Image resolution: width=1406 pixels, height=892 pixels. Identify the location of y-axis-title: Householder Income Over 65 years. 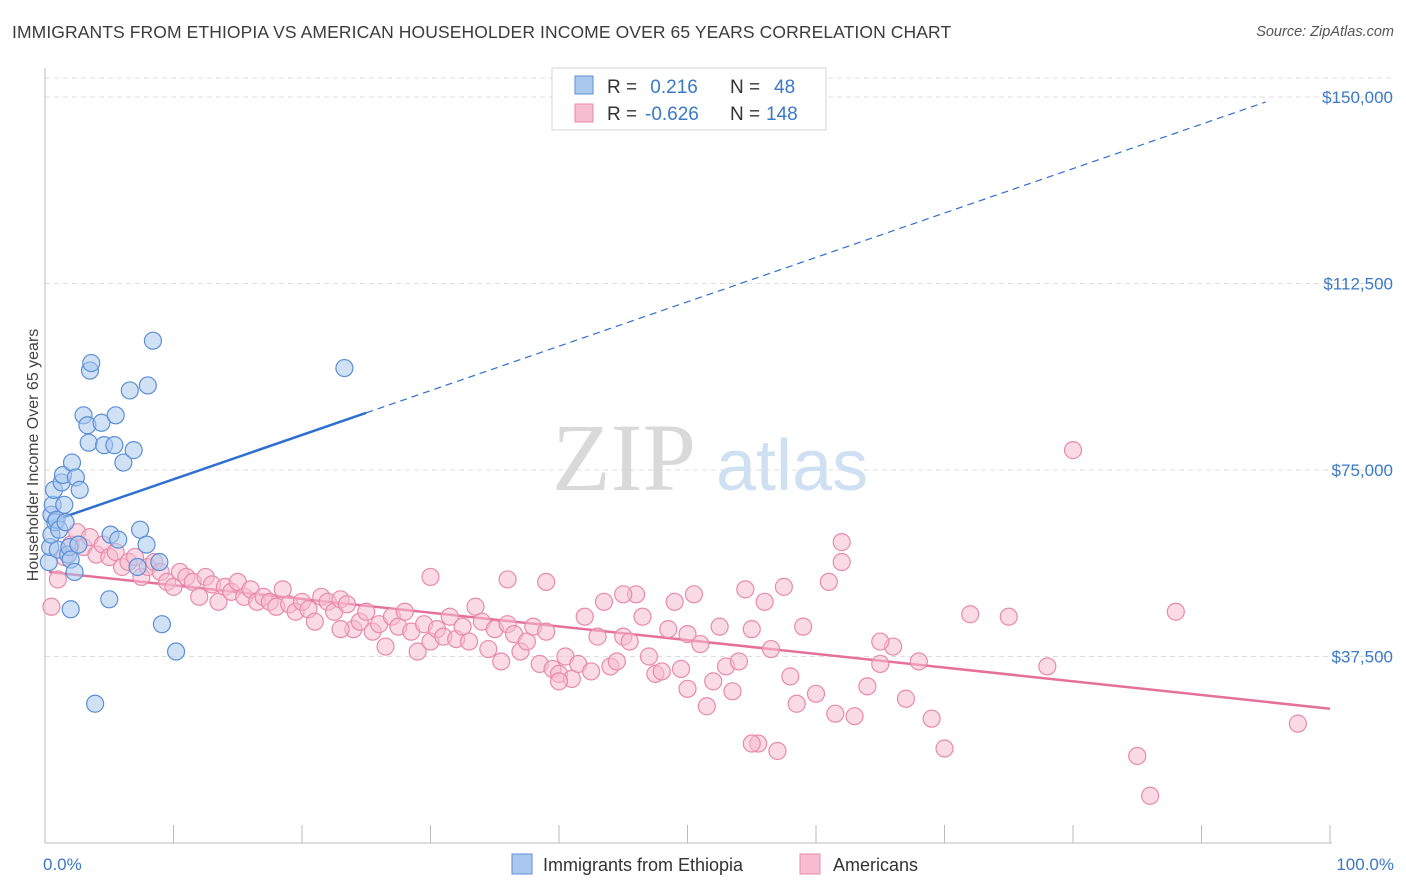
(33, 455).